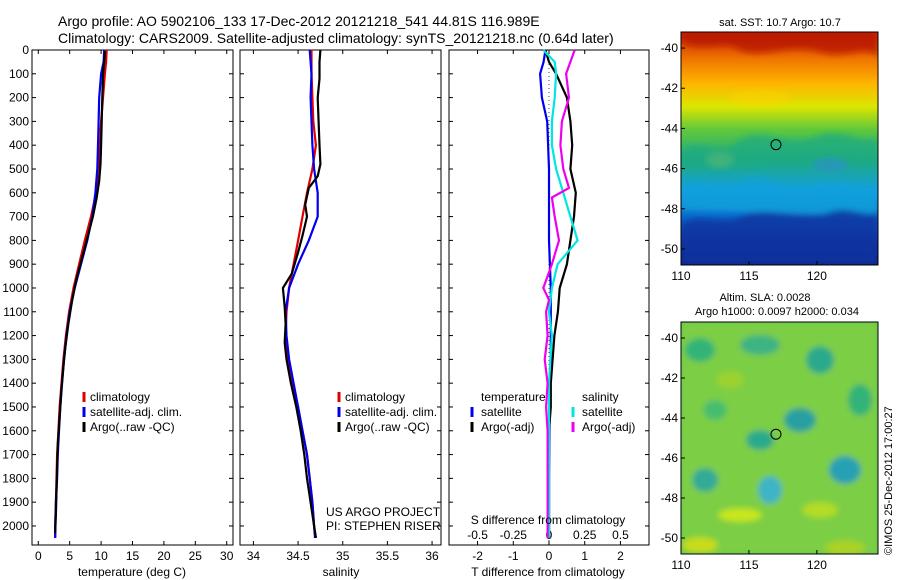  What do you see at coordinates (80, 292) in the screenshot?
I see `series-line-argo-raw-qc` at bounding box center [80, 292].